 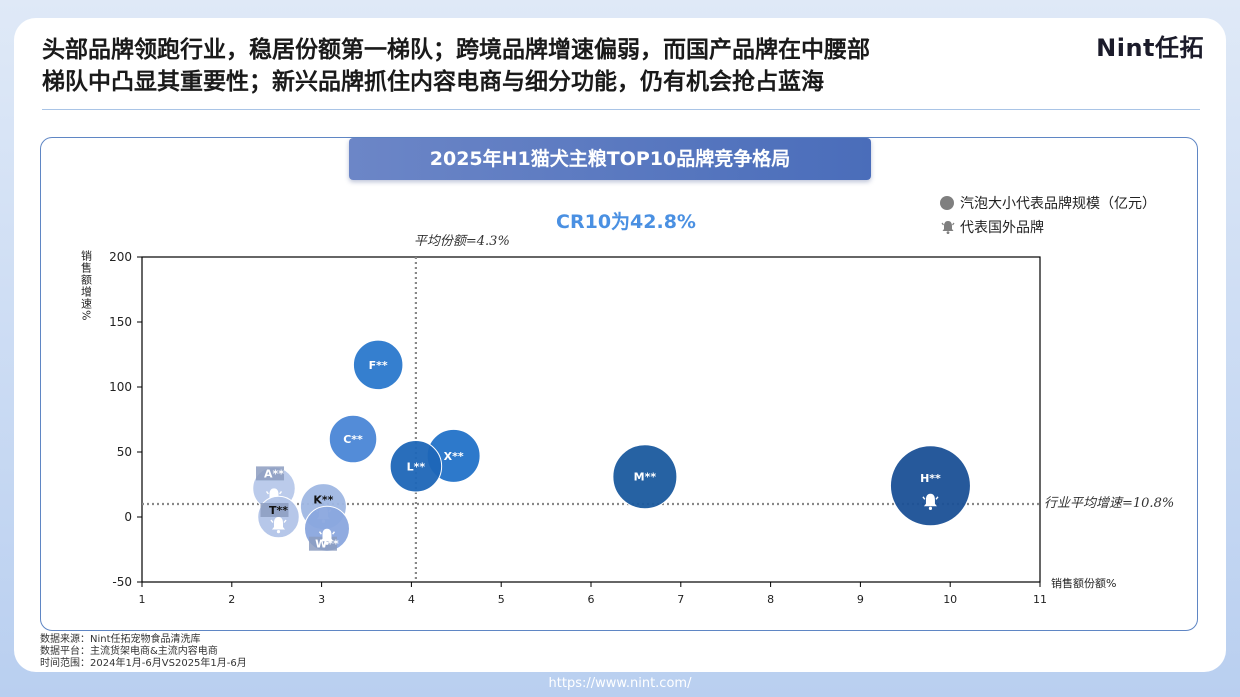 What do you see at coordinates (231, 599) in the screenshot?
I see `x-tick-label: 2` at bounding box center [231, 599].